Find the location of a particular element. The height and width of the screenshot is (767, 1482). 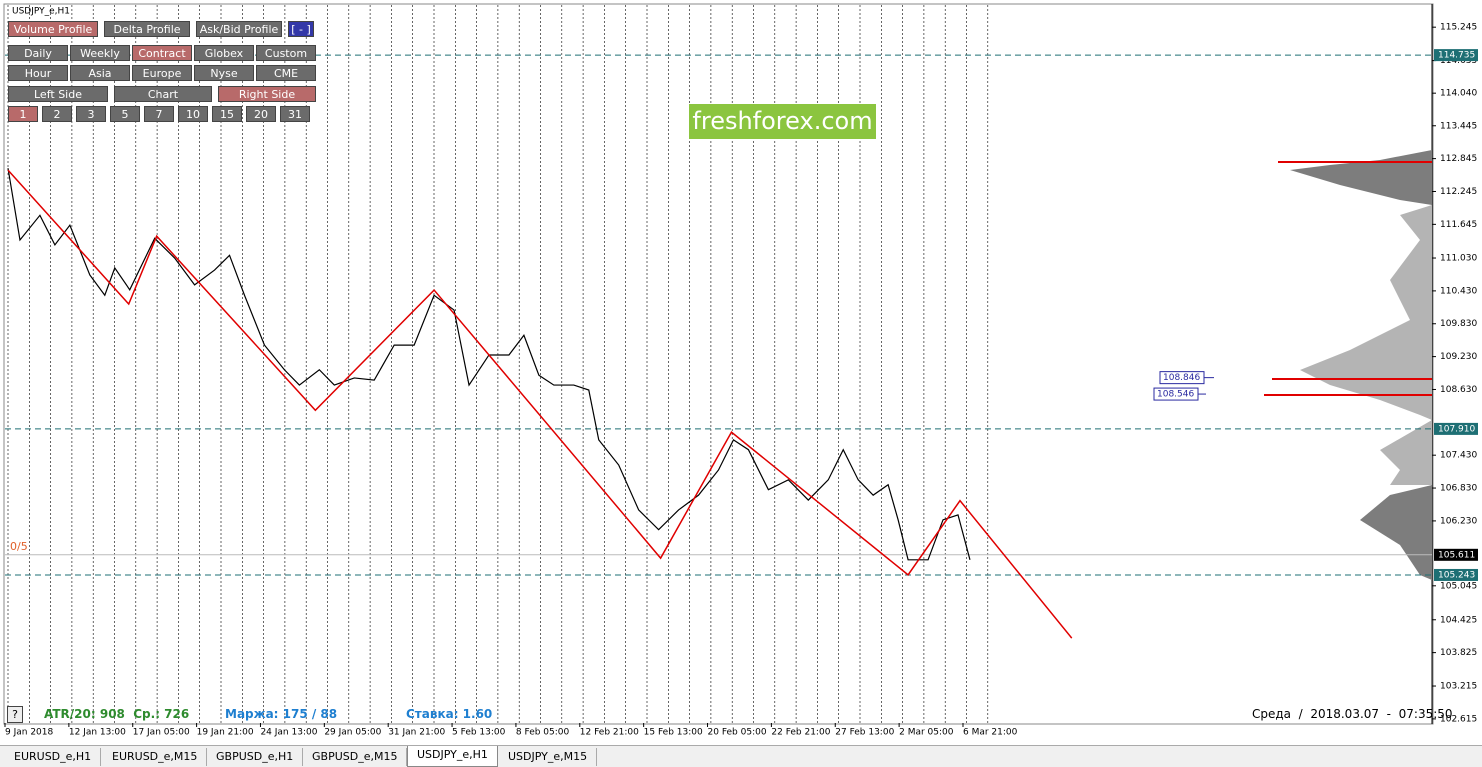

toolbar-button: 31 is located at coordinates (295, 114).